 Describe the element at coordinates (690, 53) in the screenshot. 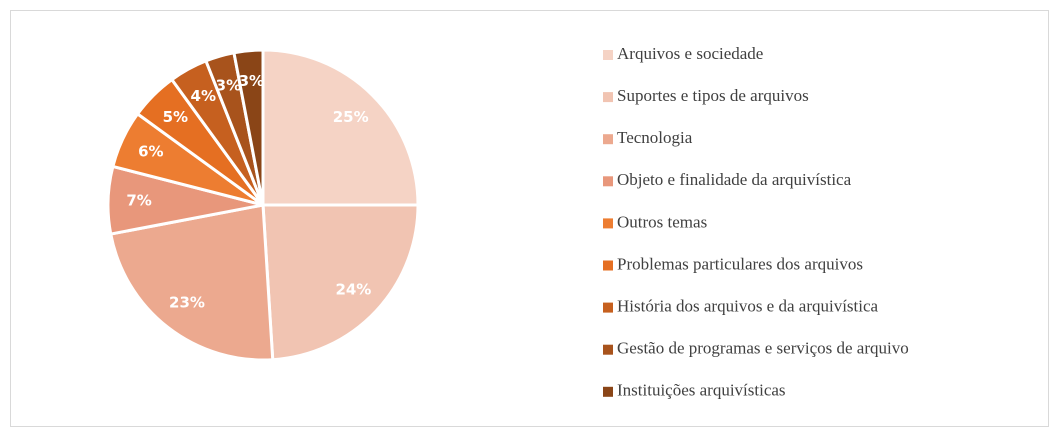

I see `legend-label: Arquivos e sociedade` at that location.